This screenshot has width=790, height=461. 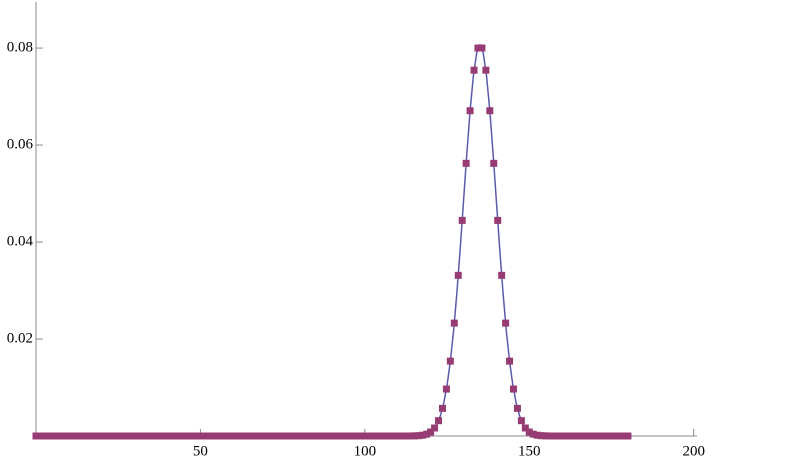 I want to click on x-tick-label: 200, so click(x=693, y=451).